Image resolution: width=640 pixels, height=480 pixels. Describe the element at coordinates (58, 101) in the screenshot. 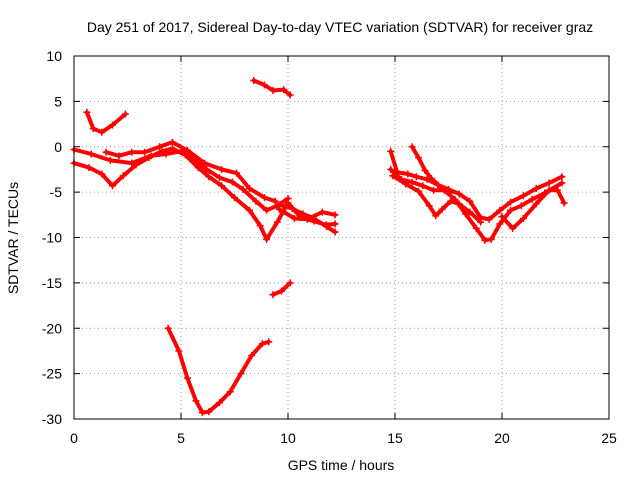

I see `y-tick-label: 5` at that location.